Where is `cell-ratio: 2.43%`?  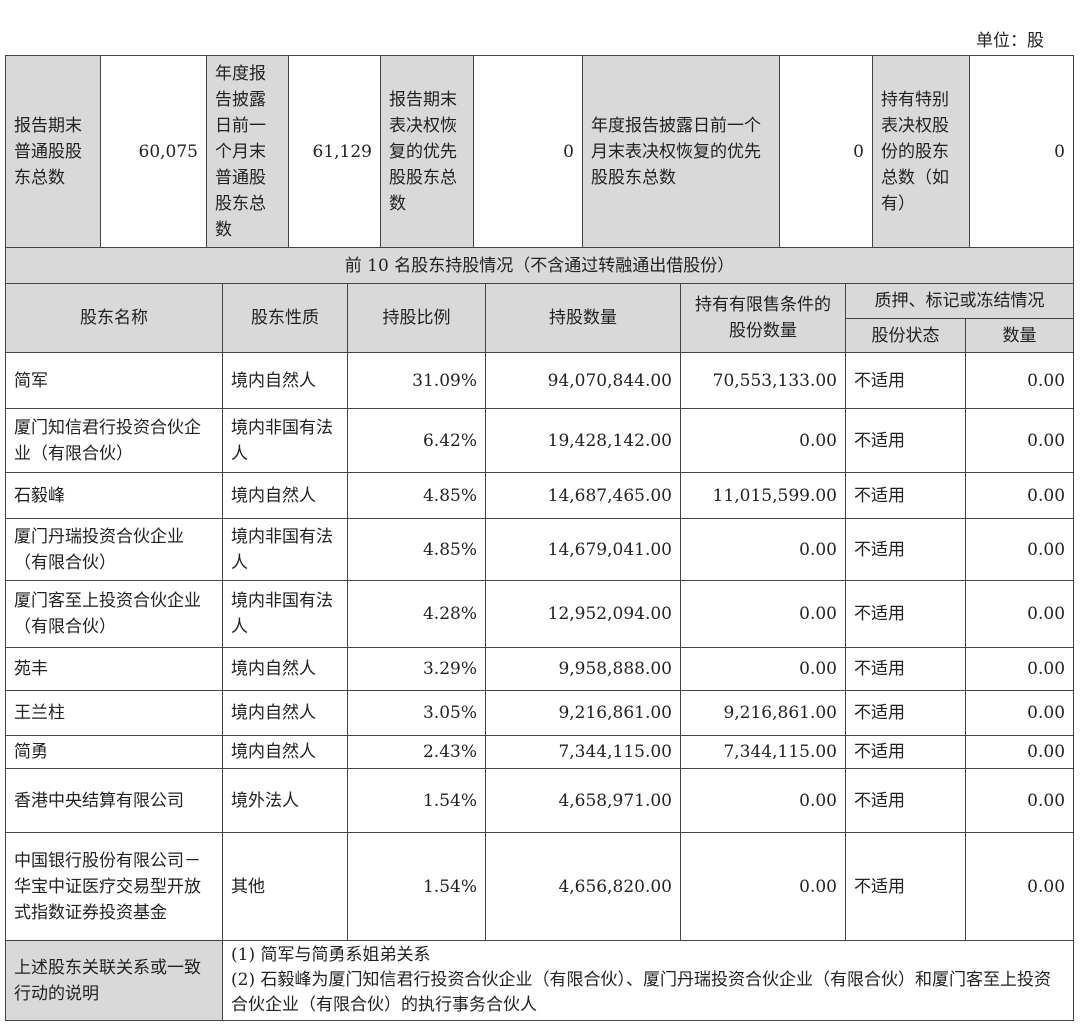 cell-ratio: 2.43% is located at coordinates (416, 752).